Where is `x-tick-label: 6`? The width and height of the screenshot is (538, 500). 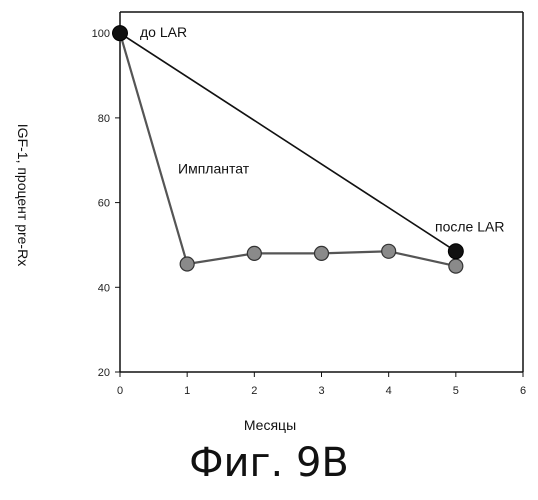
x-tick-label: 6 is located at coordinates (523, 391).